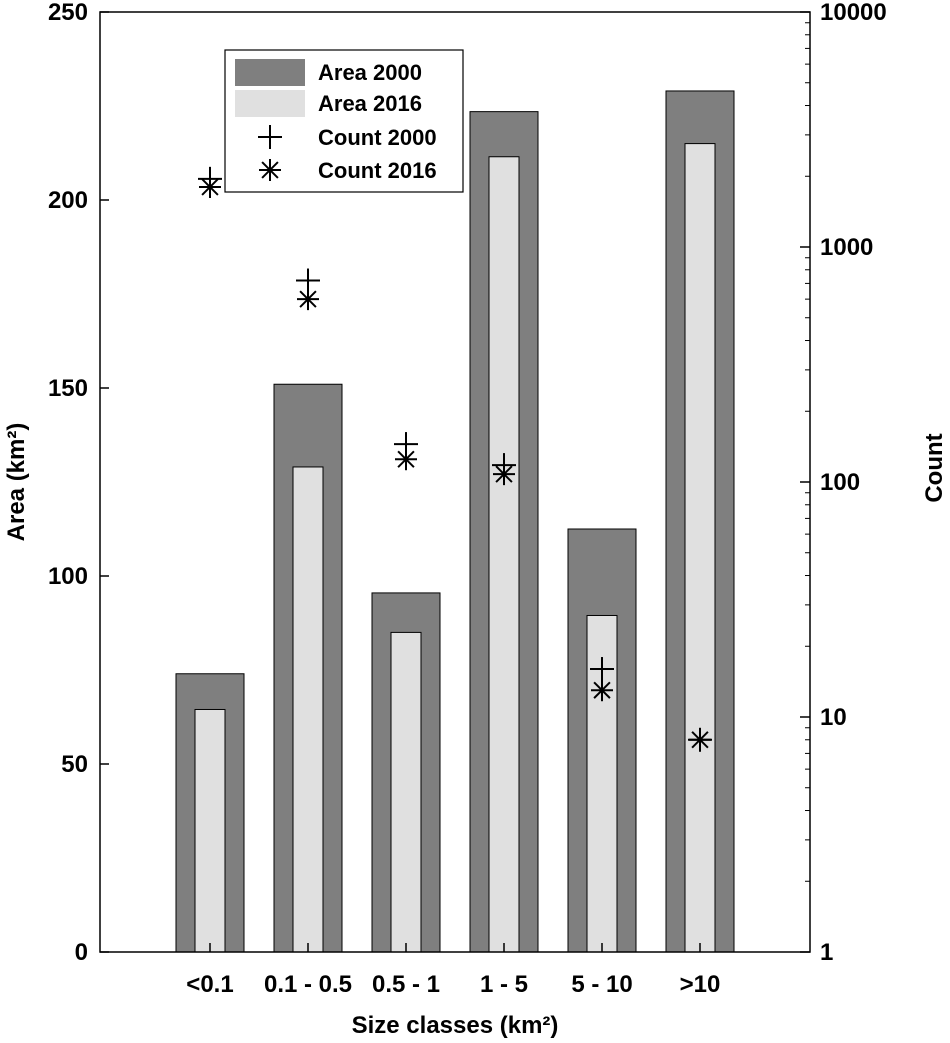  What do you see at coordinates (370, 103) in the screenshot?
I see `legend-area-2016-label: Area 2016` at bounding box center [370, 103].